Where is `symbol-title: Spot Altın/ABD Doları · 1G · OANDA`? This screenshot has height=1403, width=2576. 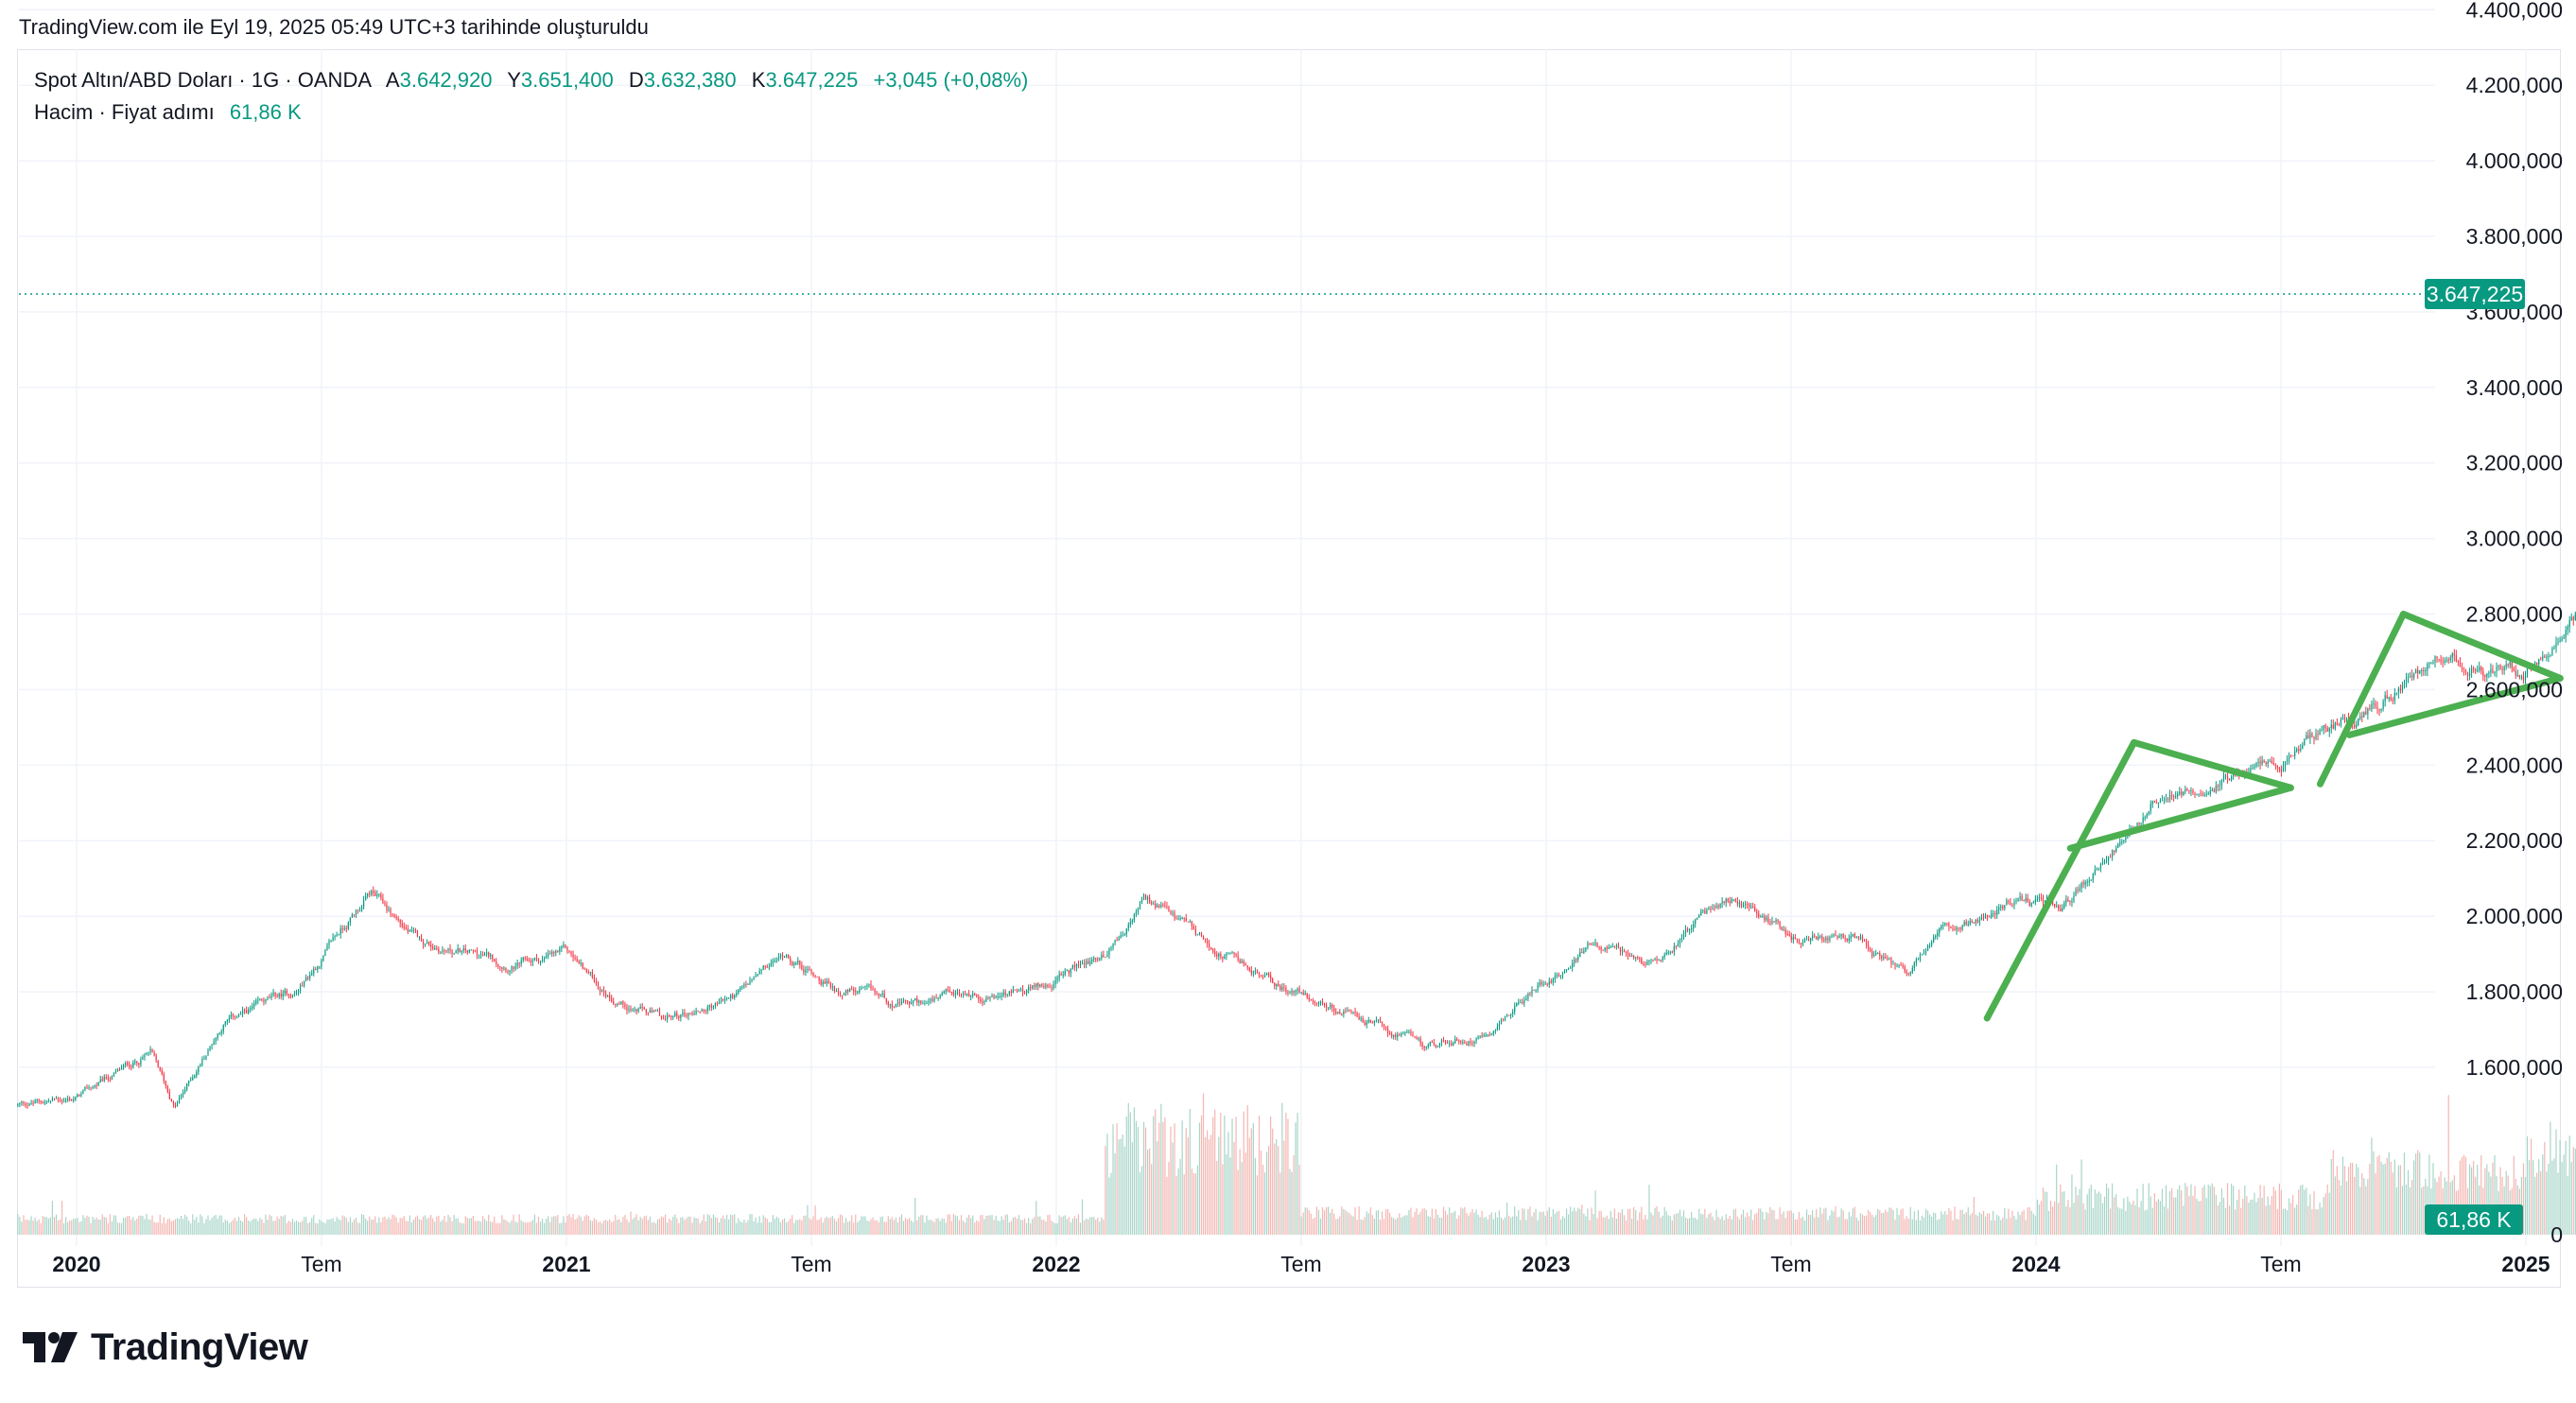
symbol-title: Spot Altın/ABD Doları · 1G · OANDA is located at coordinates (203, 80).